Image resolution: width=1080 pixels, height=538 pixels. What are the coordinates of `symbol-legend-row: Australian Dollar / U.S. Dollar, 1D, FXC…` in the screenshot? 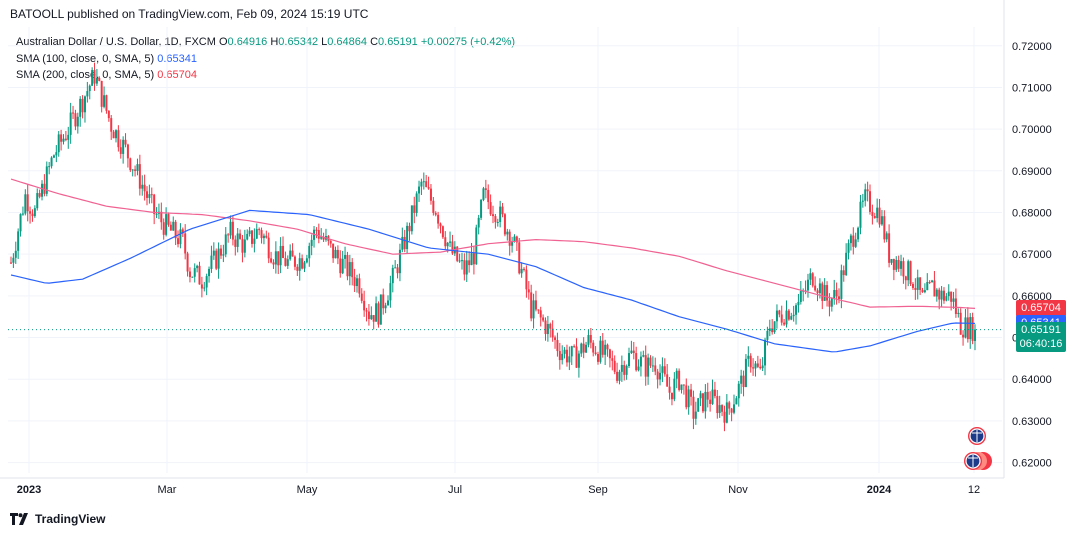 It's located at (265, 42).